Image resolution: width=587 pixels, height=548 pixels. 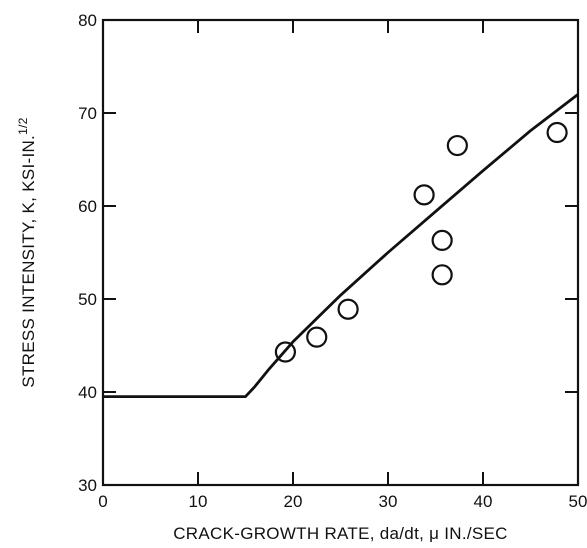 What do you see at coordinates (87, 392) in the screenshot?
I see `y-tick-label: 40` at bounding box center [87, 392].